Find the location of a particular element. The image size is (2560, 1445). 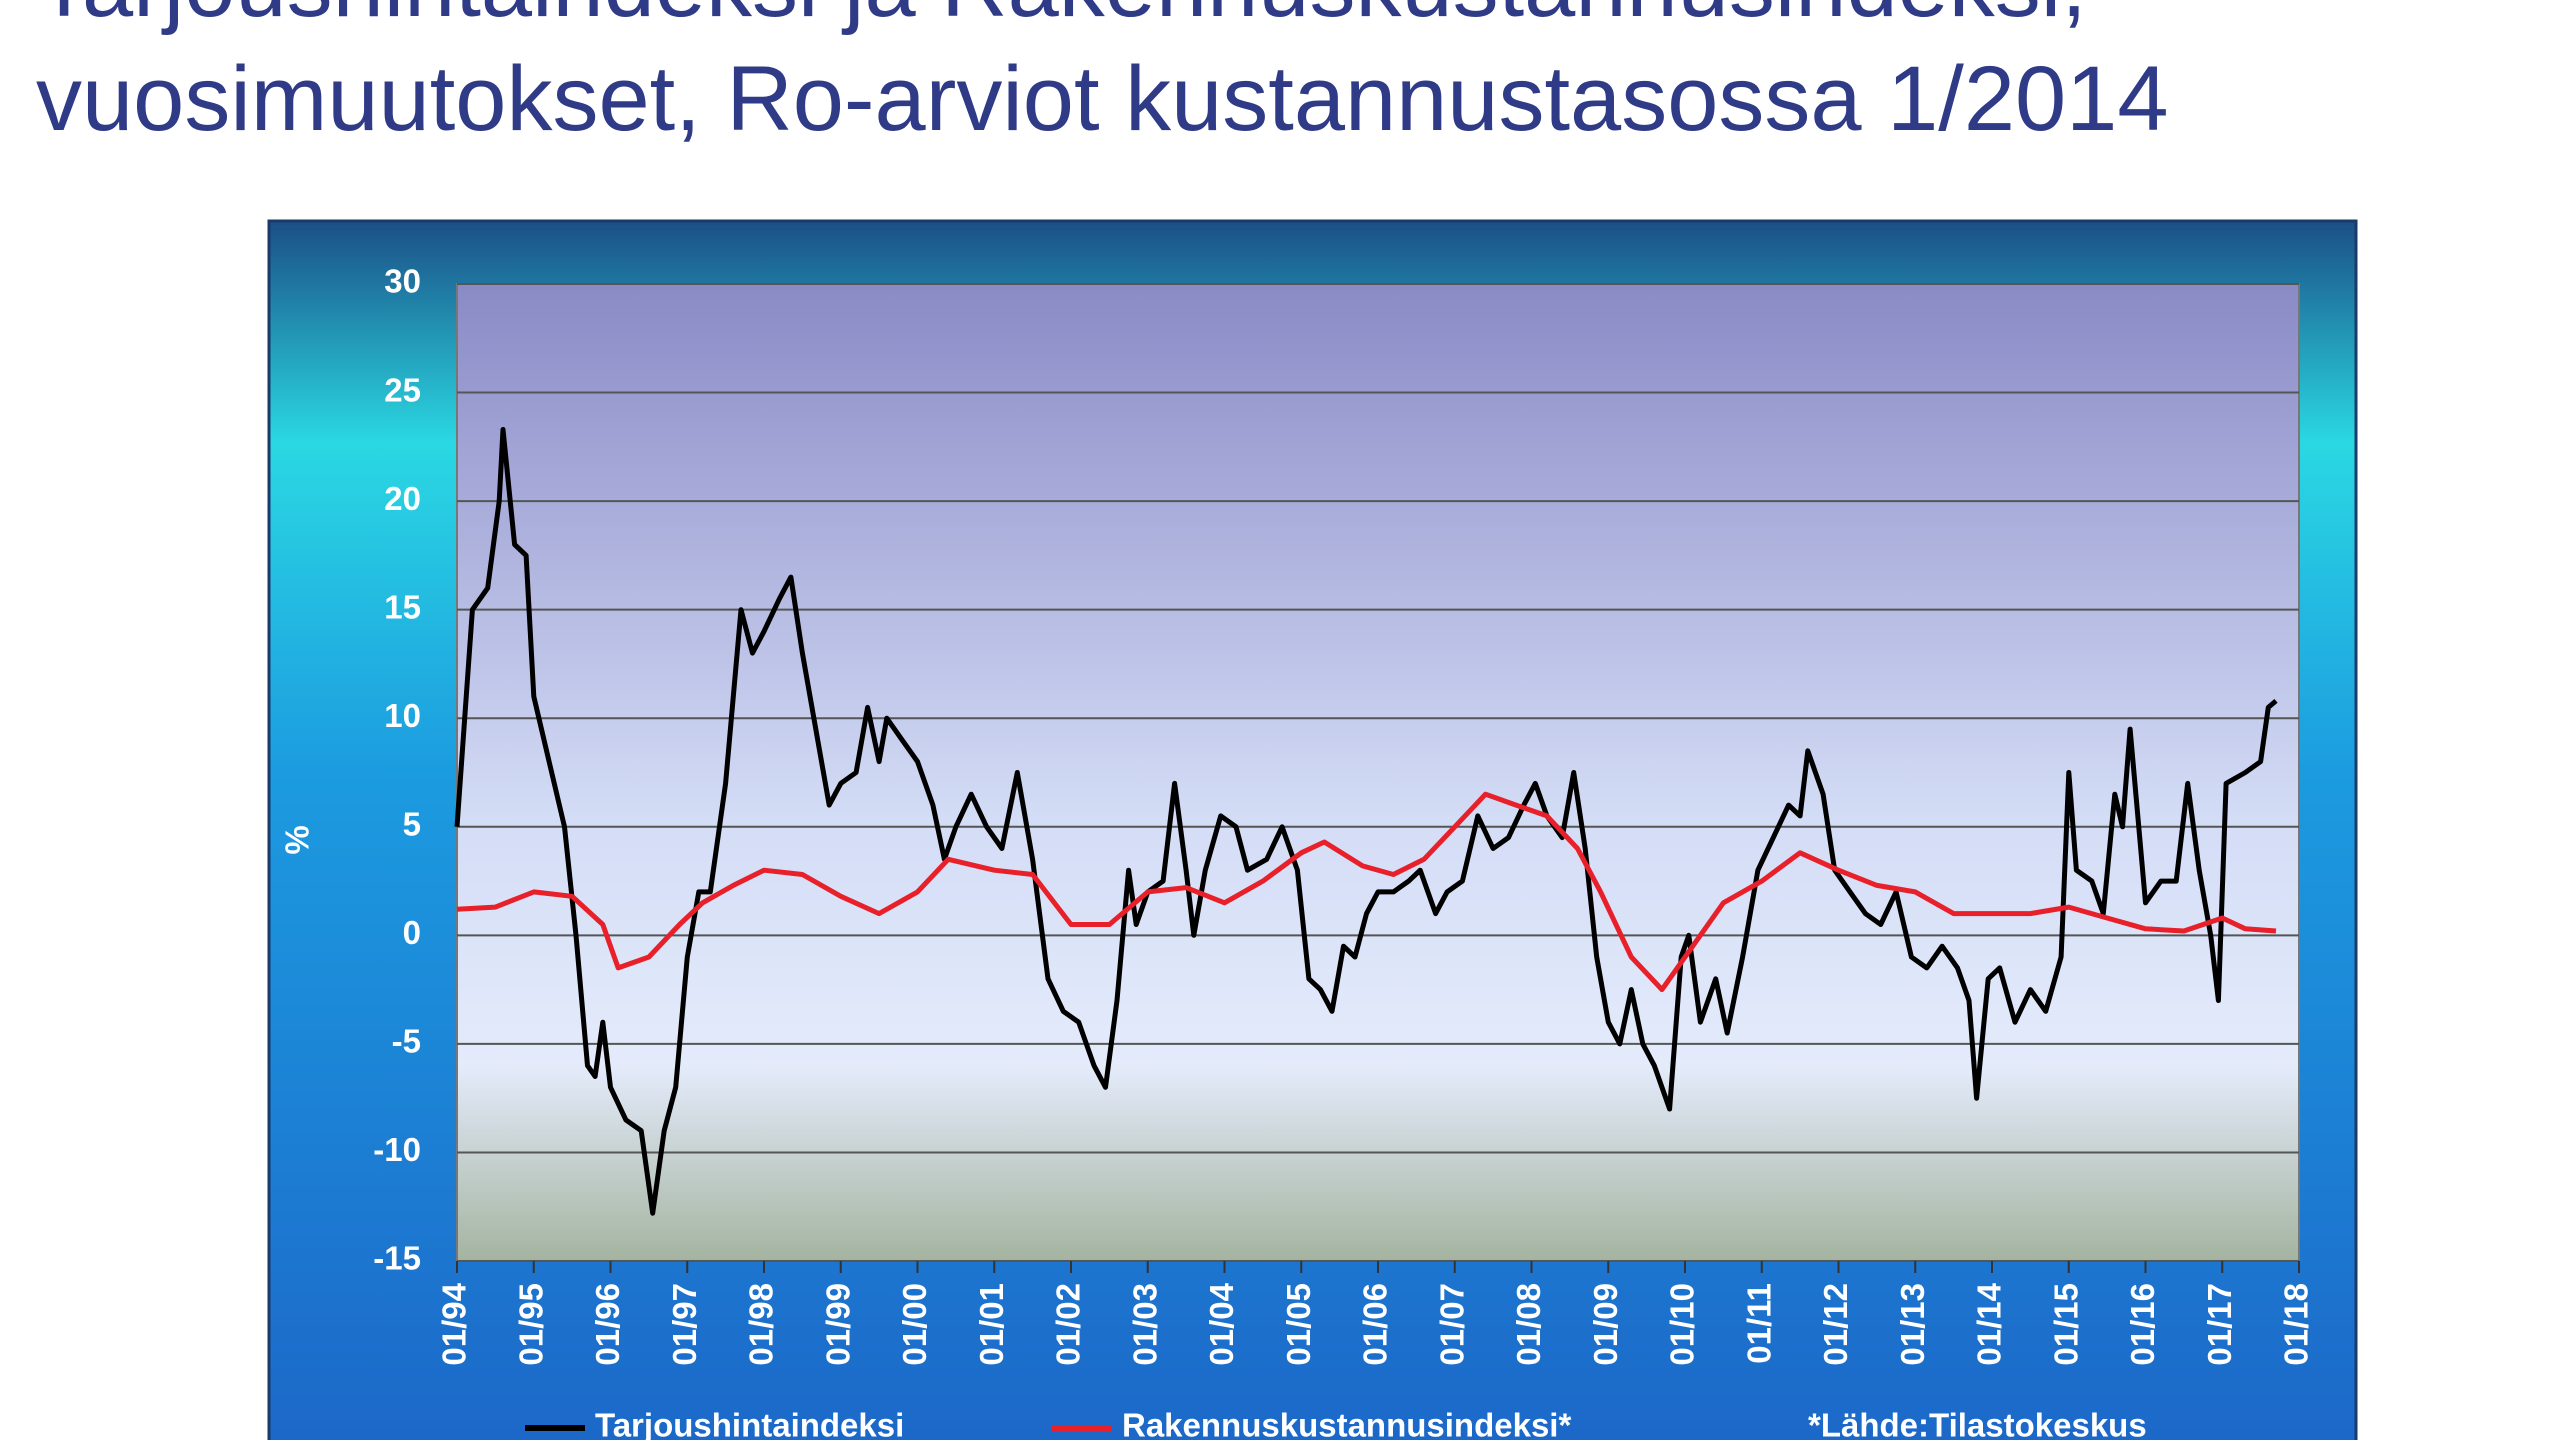

y-axis-label: % is located at coordinates (297, 839).